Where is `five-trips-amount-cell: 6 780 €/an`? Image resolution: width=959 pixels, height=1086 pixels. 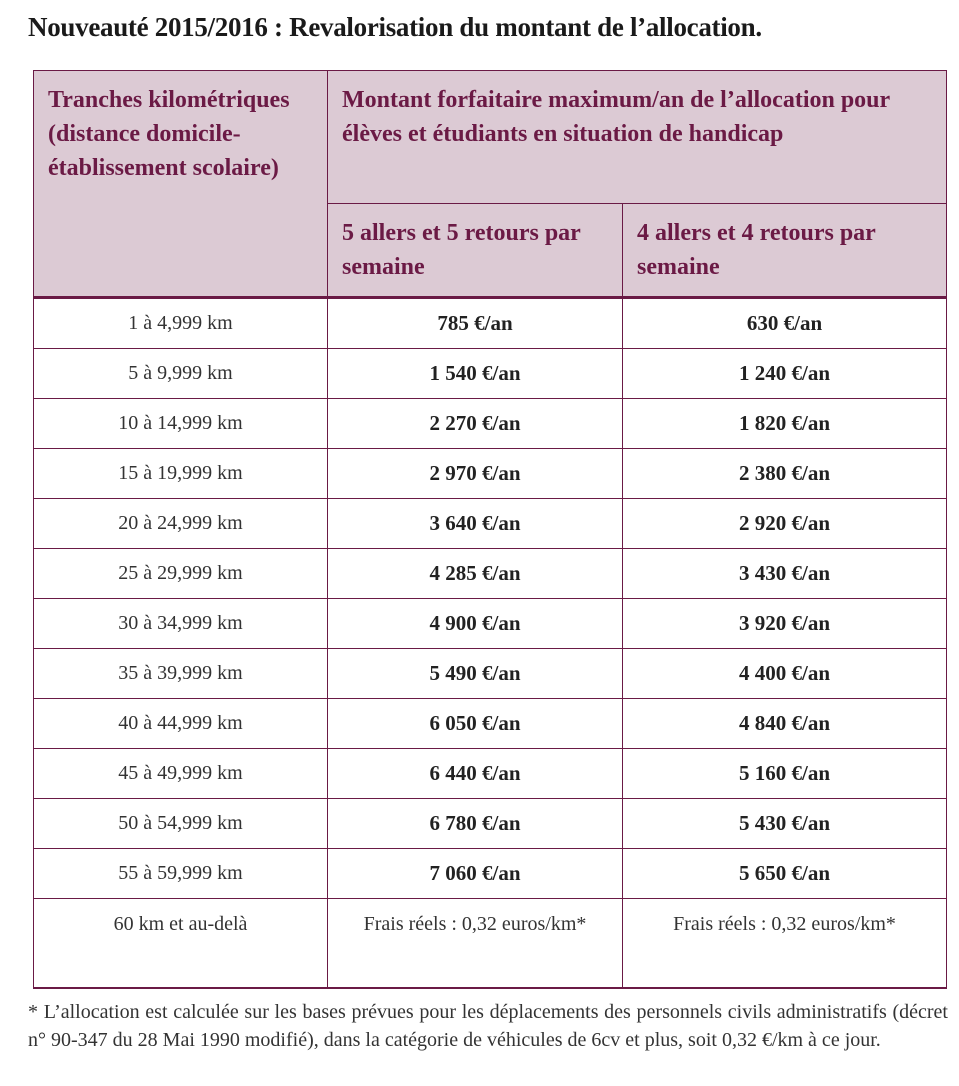 five-trips-amount-cell: 6 780 €/an is located at coordinates (475, 823).